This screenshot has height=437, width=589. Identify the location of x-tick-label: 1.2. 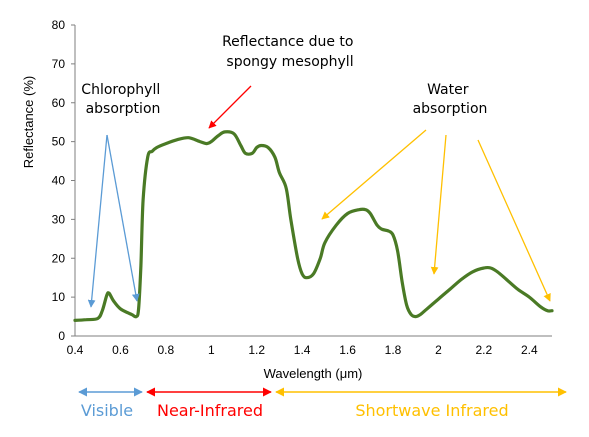
(256, 350).